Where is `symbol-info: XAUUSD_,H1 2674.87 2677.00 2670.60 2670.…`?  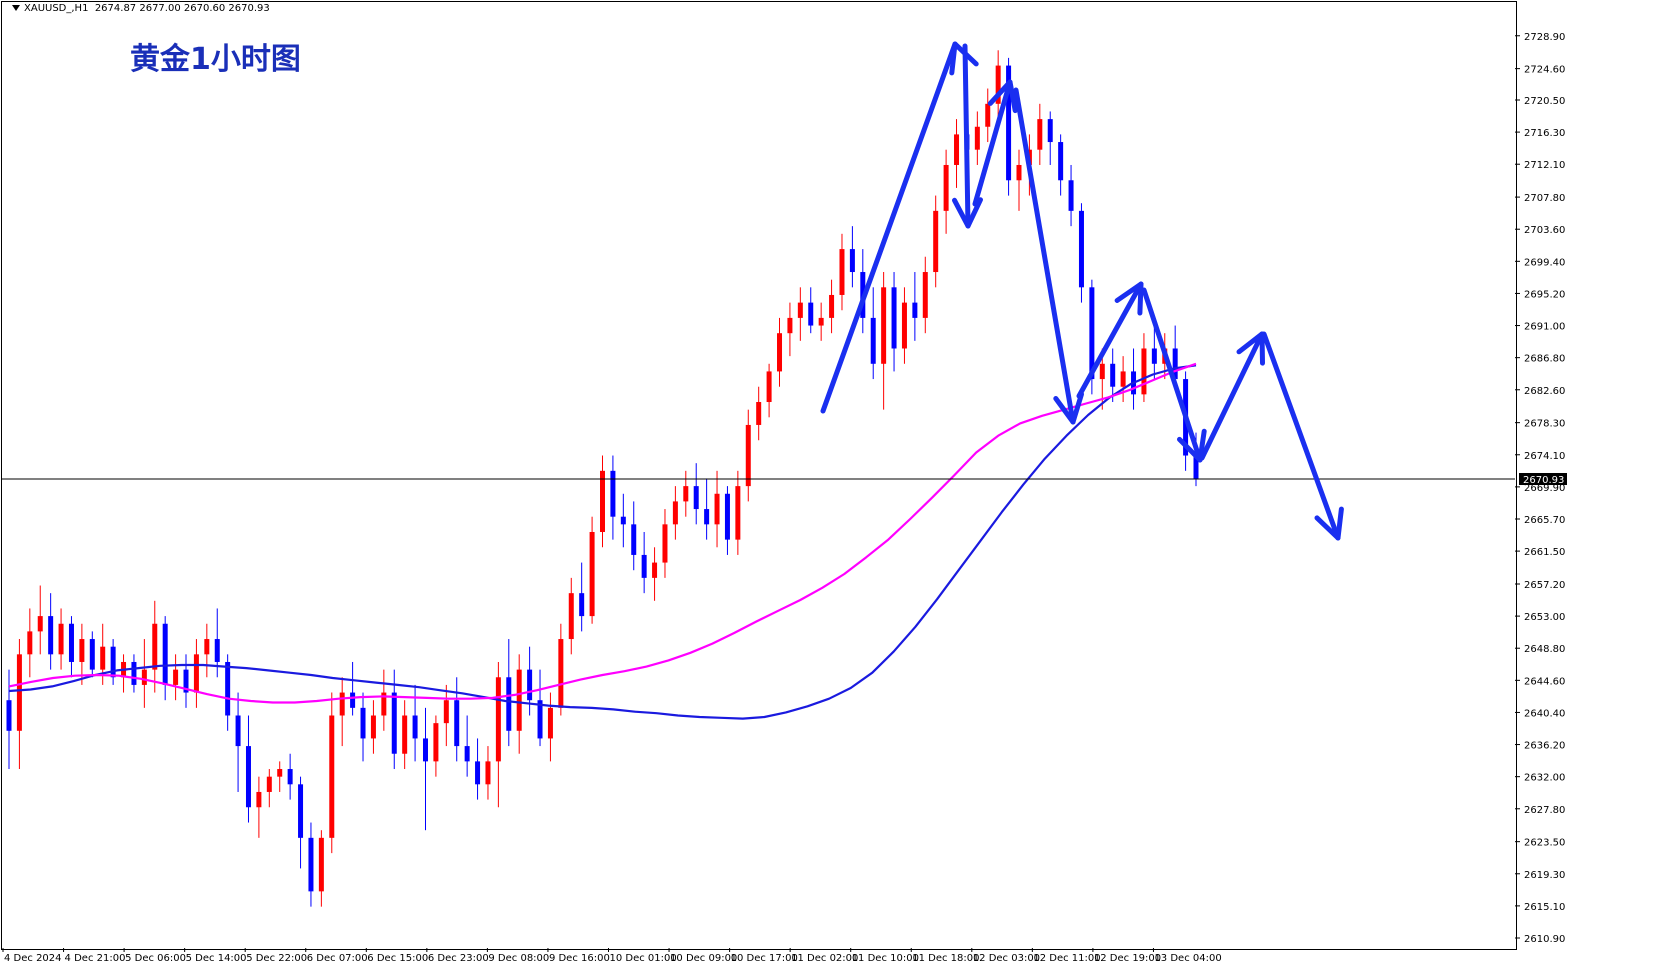 symbol-info: XAUUSD_,H1 2674.87 2677.00 2670.60 2670.… is located at coordinates (141, 8).